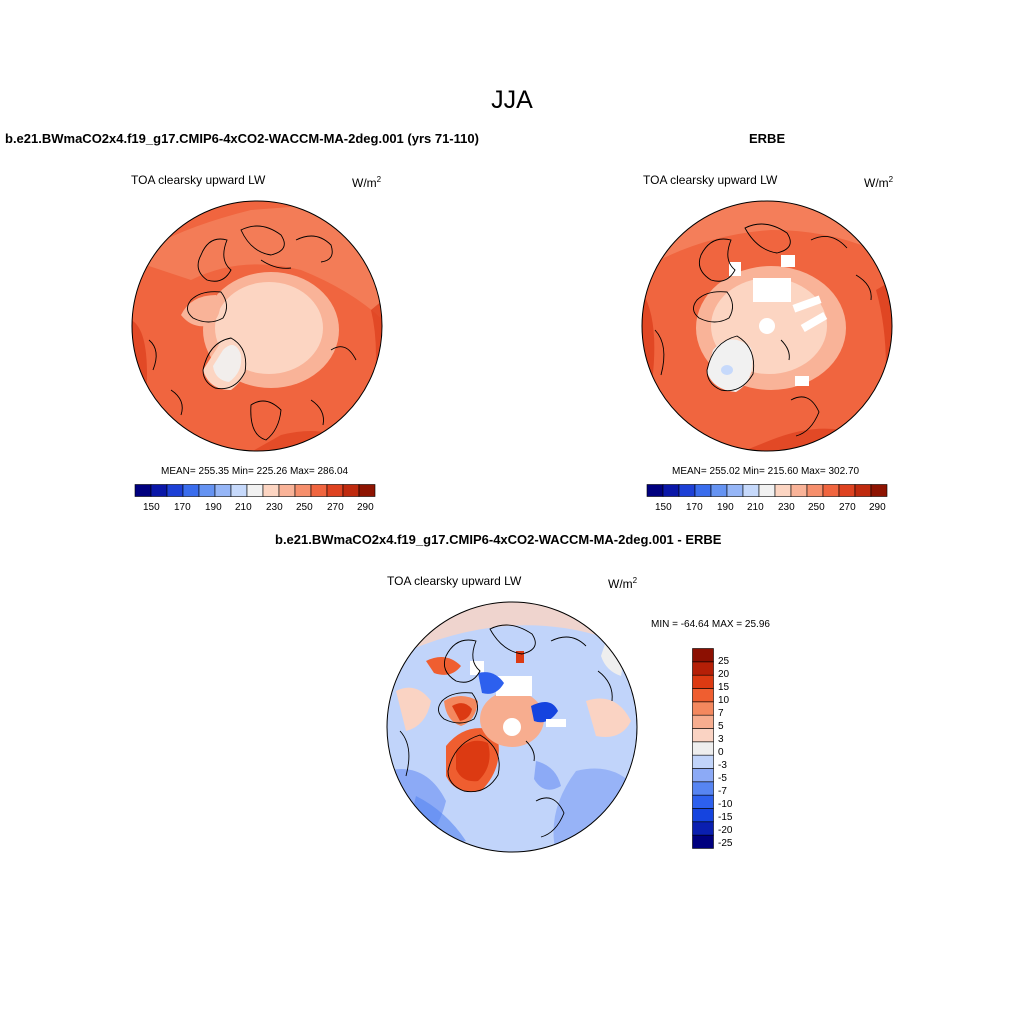  What do you see at coordinates (724, 661) in the screenshot?
I see `diff-colorbar-tick-label: 25` at bounding box center [724, 661].